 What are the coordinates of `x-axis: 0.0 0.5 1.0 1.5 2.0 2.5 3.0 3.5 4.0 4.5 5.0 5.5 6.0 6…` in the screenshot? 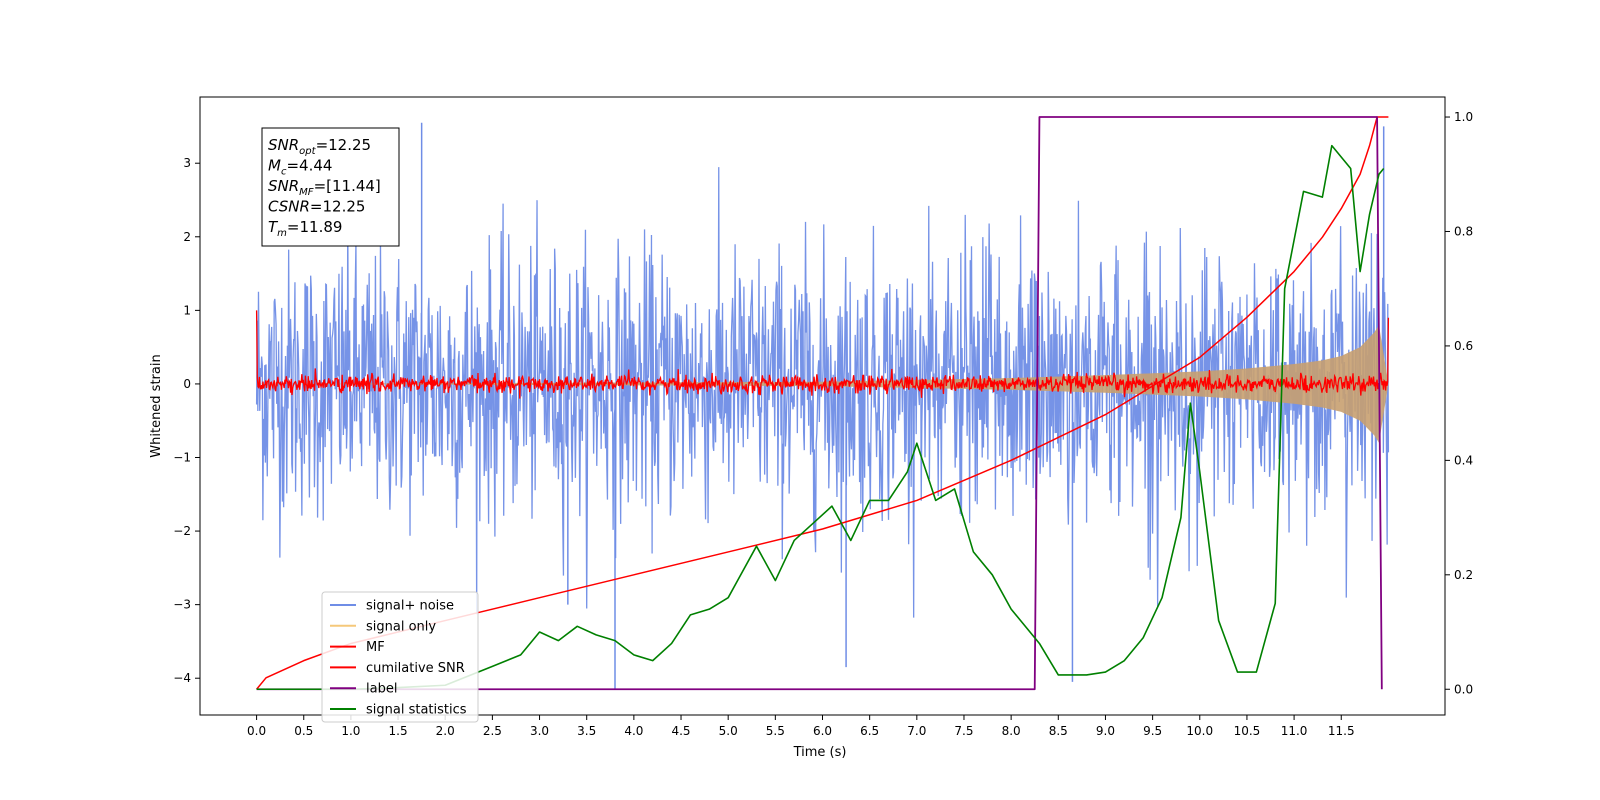 It's located at (801, 726).